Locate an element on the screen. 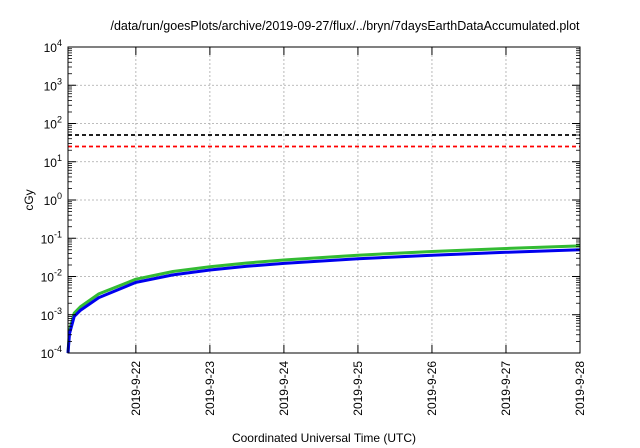 This screenshot has width=640, height=448. x-axis-label: Coordinated Universal Time (UTC) is located at coordinates (324, 438).